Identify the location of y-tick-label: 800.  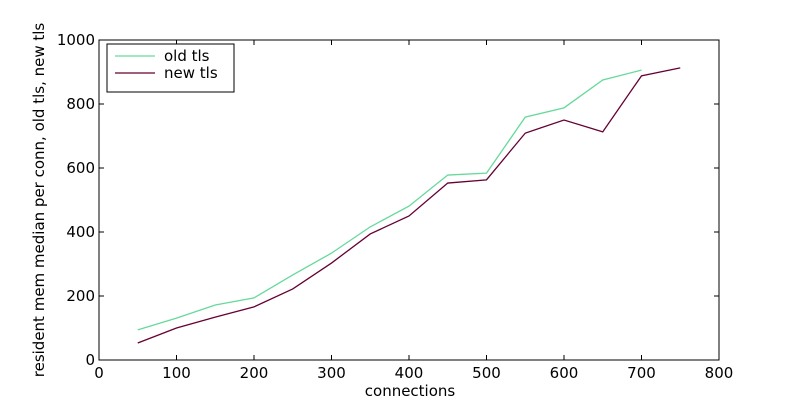
(80, 104).